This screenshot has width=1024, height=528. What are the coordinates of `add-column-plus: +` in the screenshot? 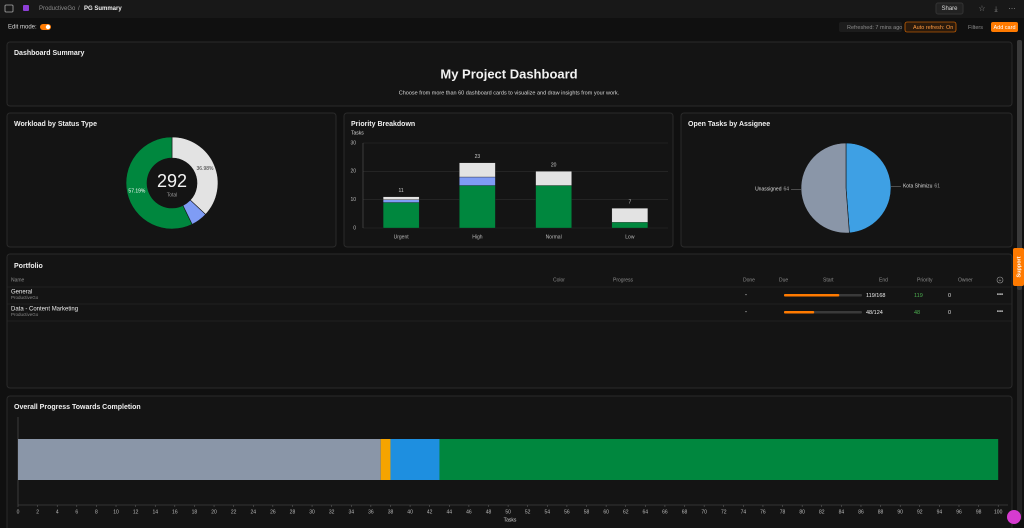 It's located at (1000, 281).